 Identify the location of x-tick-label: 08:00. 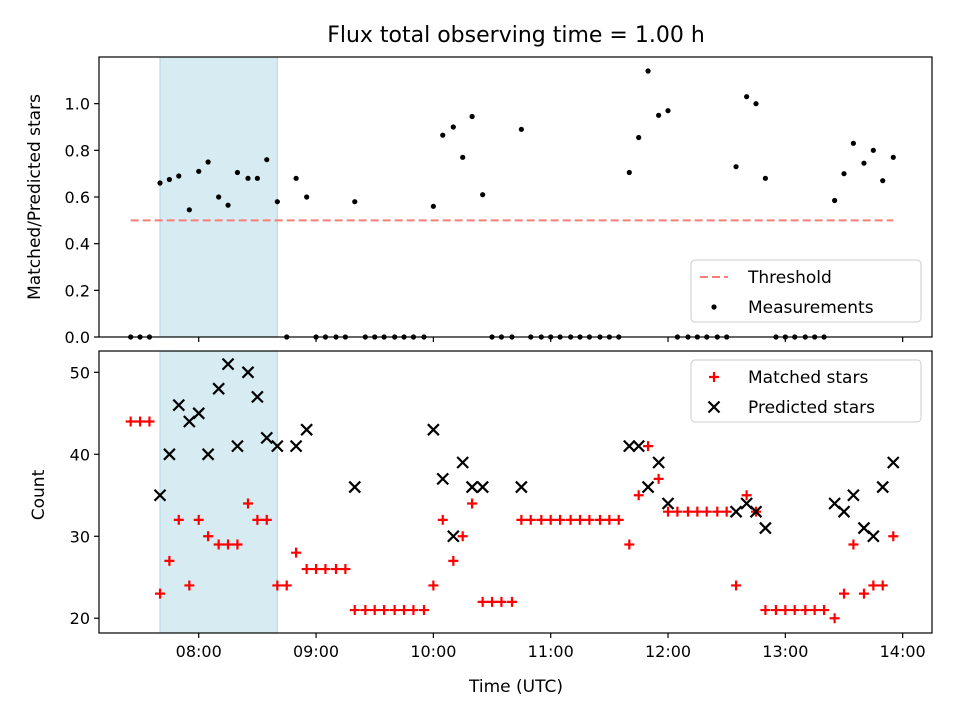
(199, 651).